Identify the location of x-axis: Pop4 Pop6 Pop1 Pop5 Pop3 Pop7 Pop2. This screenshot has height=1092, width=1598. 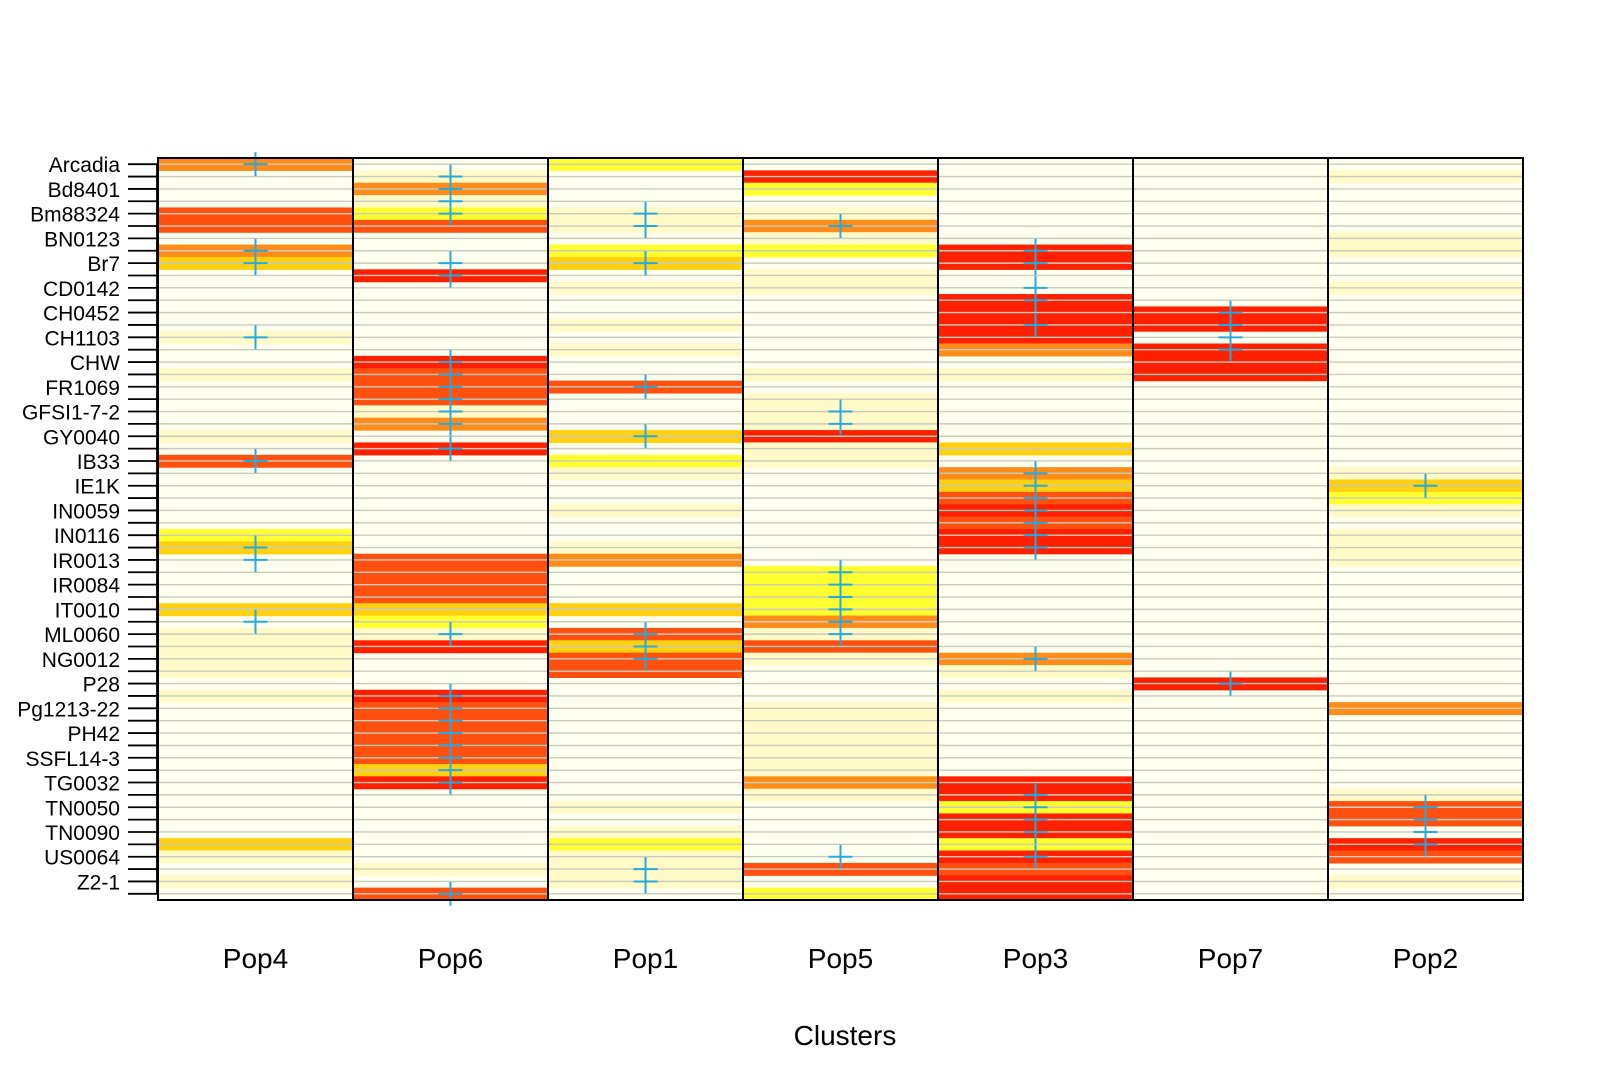
(840, 958).